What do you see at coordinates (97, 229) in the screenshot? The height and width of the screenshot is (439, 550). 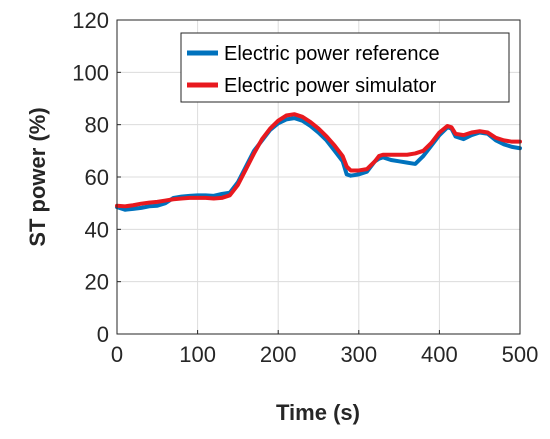 I see `y-tick-label: 40` at bounding box center [97, 229].